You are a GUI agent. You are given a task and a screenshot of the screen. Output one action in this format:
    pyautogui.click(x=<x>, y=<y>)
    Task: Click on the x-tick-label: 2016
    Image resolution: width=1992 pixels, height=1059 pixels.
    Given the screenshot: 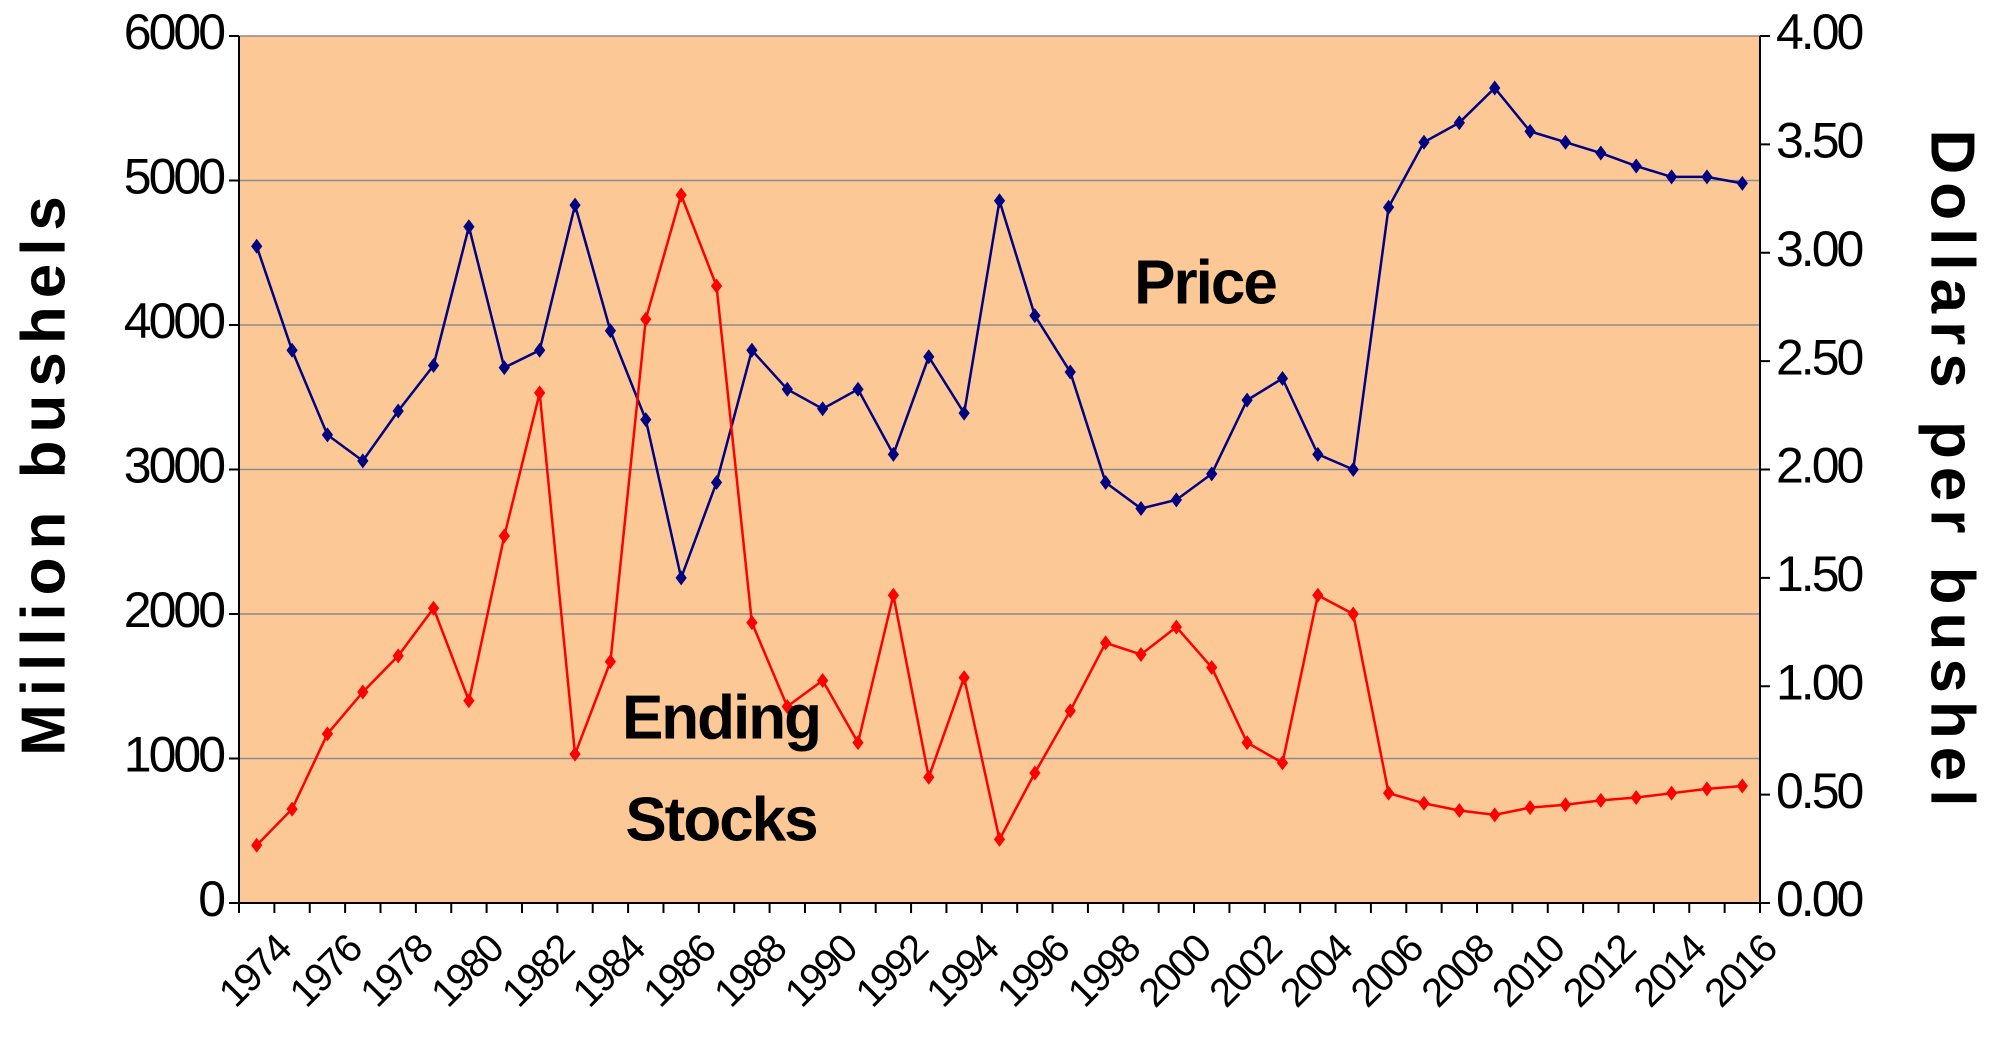 What is the action you would take?
    pyautogui.click(x=1740, y=971)
    